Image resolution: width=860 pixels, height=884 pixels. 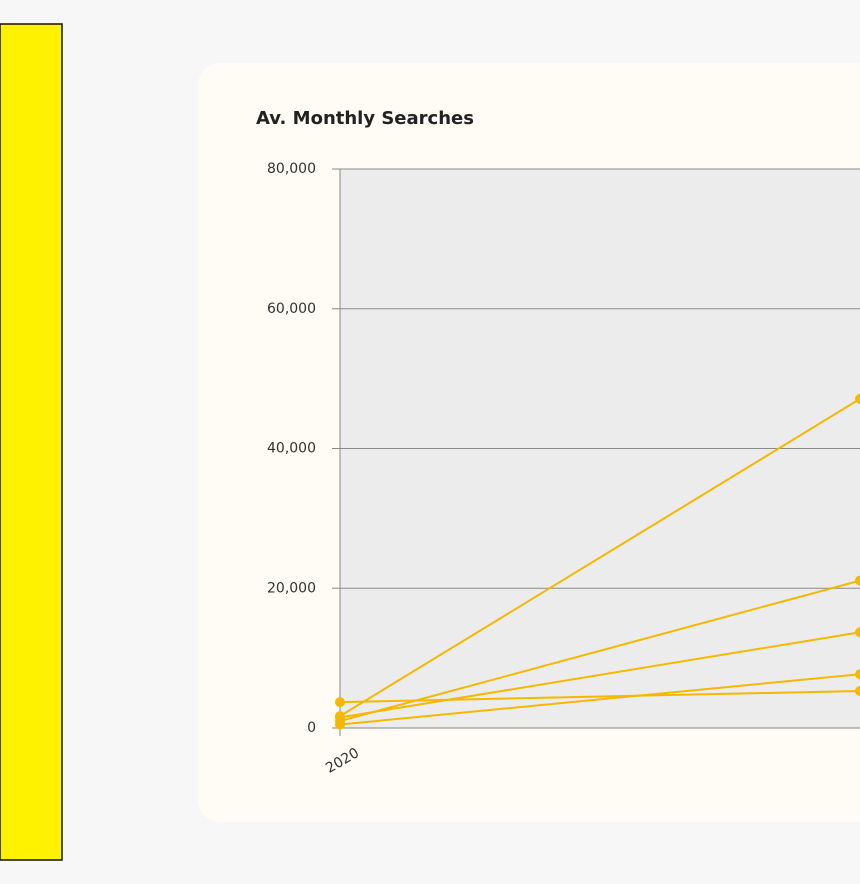 What do you see at coordinates (291, 588) in the screenshot?
I see `y-tick-label: 20,000` at bounding box center [291, 588].